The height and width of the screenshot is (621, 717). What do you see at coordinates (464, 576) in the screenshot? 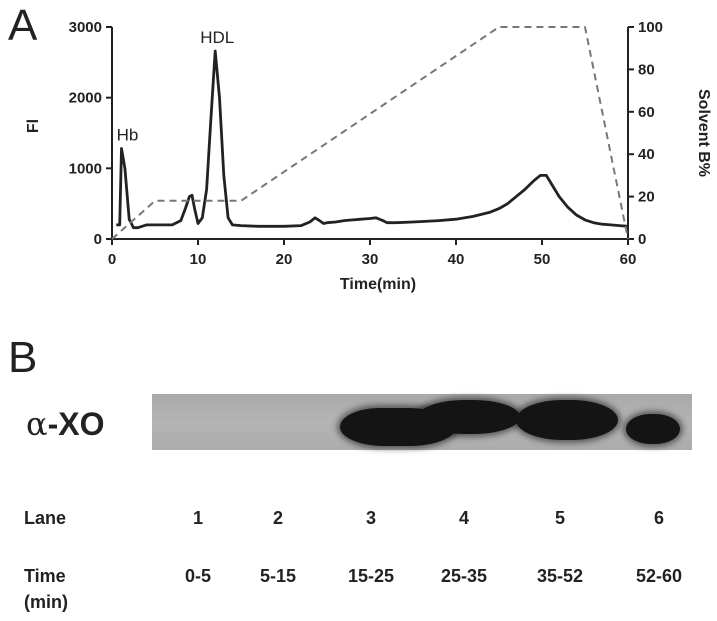
I see `lane-time-range: 25-35` at bounding box center [464, 576].